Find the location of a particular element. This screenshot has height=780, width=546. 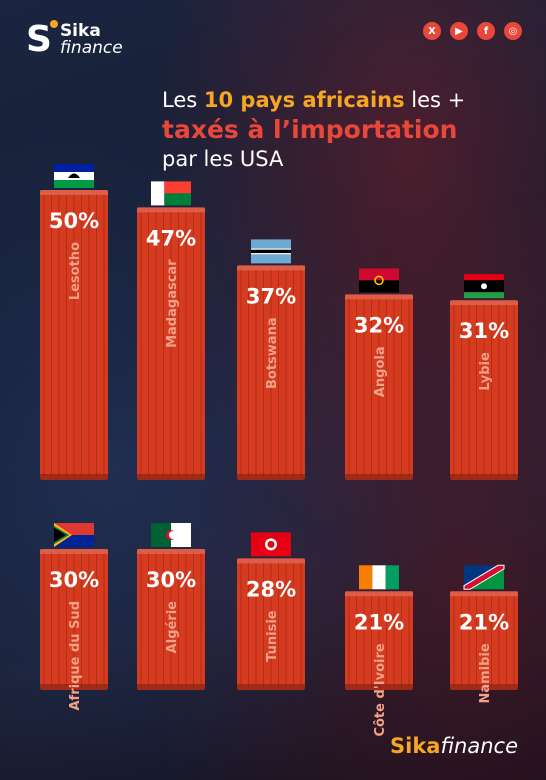

angola-flag is located at coordinates (379, 280).